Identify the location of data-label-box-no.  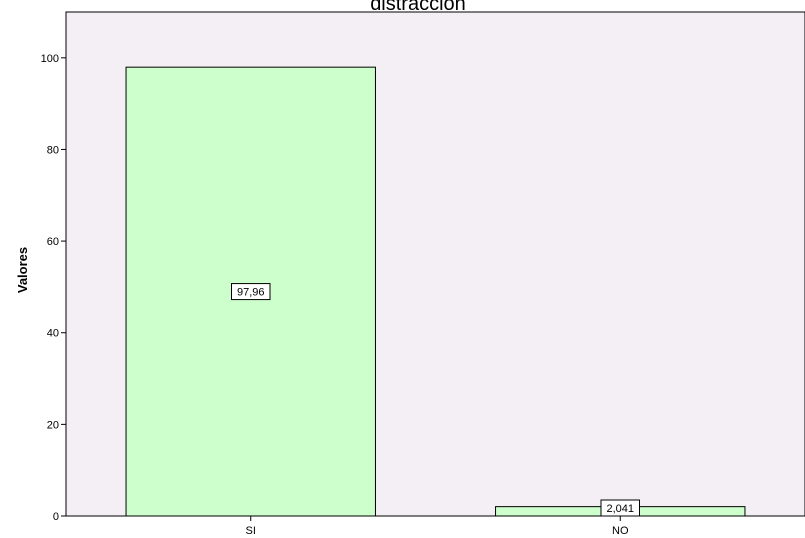
(620, 508).